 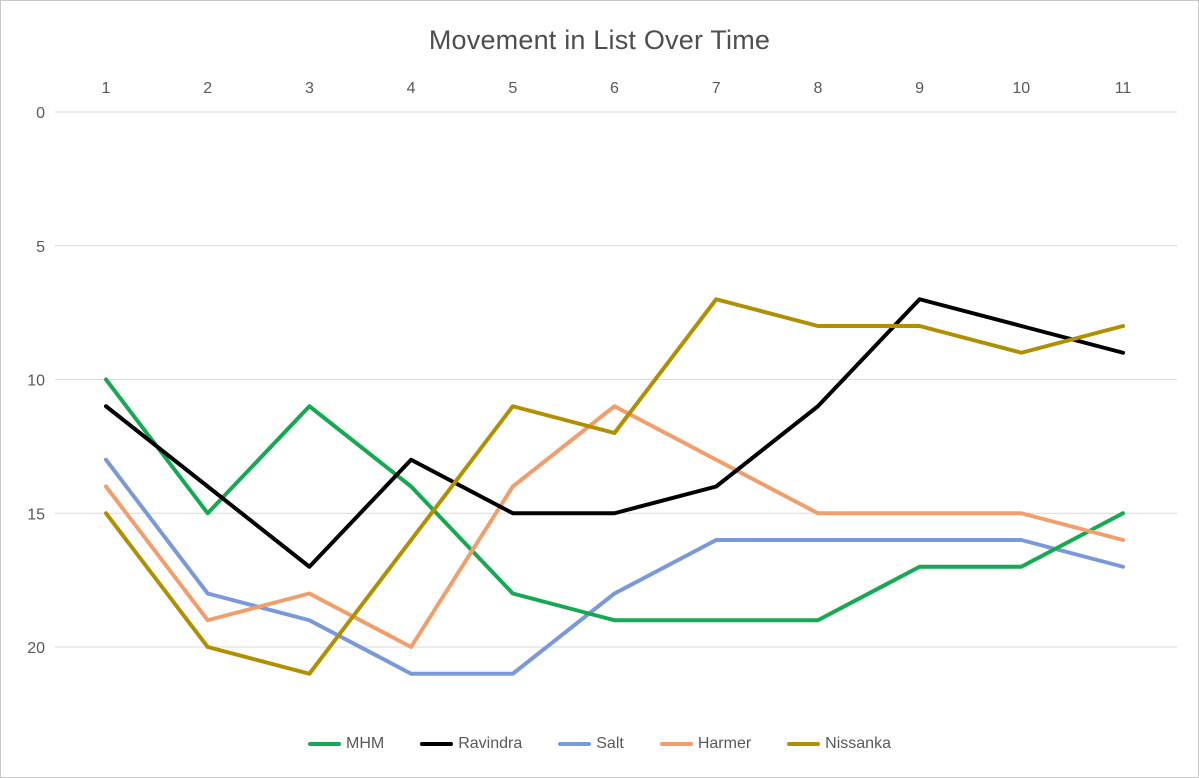 What do you see at coordinates (40, 247) in the screenshot?
I see `y-tick-label: 5` at bounding box center [40, 247].